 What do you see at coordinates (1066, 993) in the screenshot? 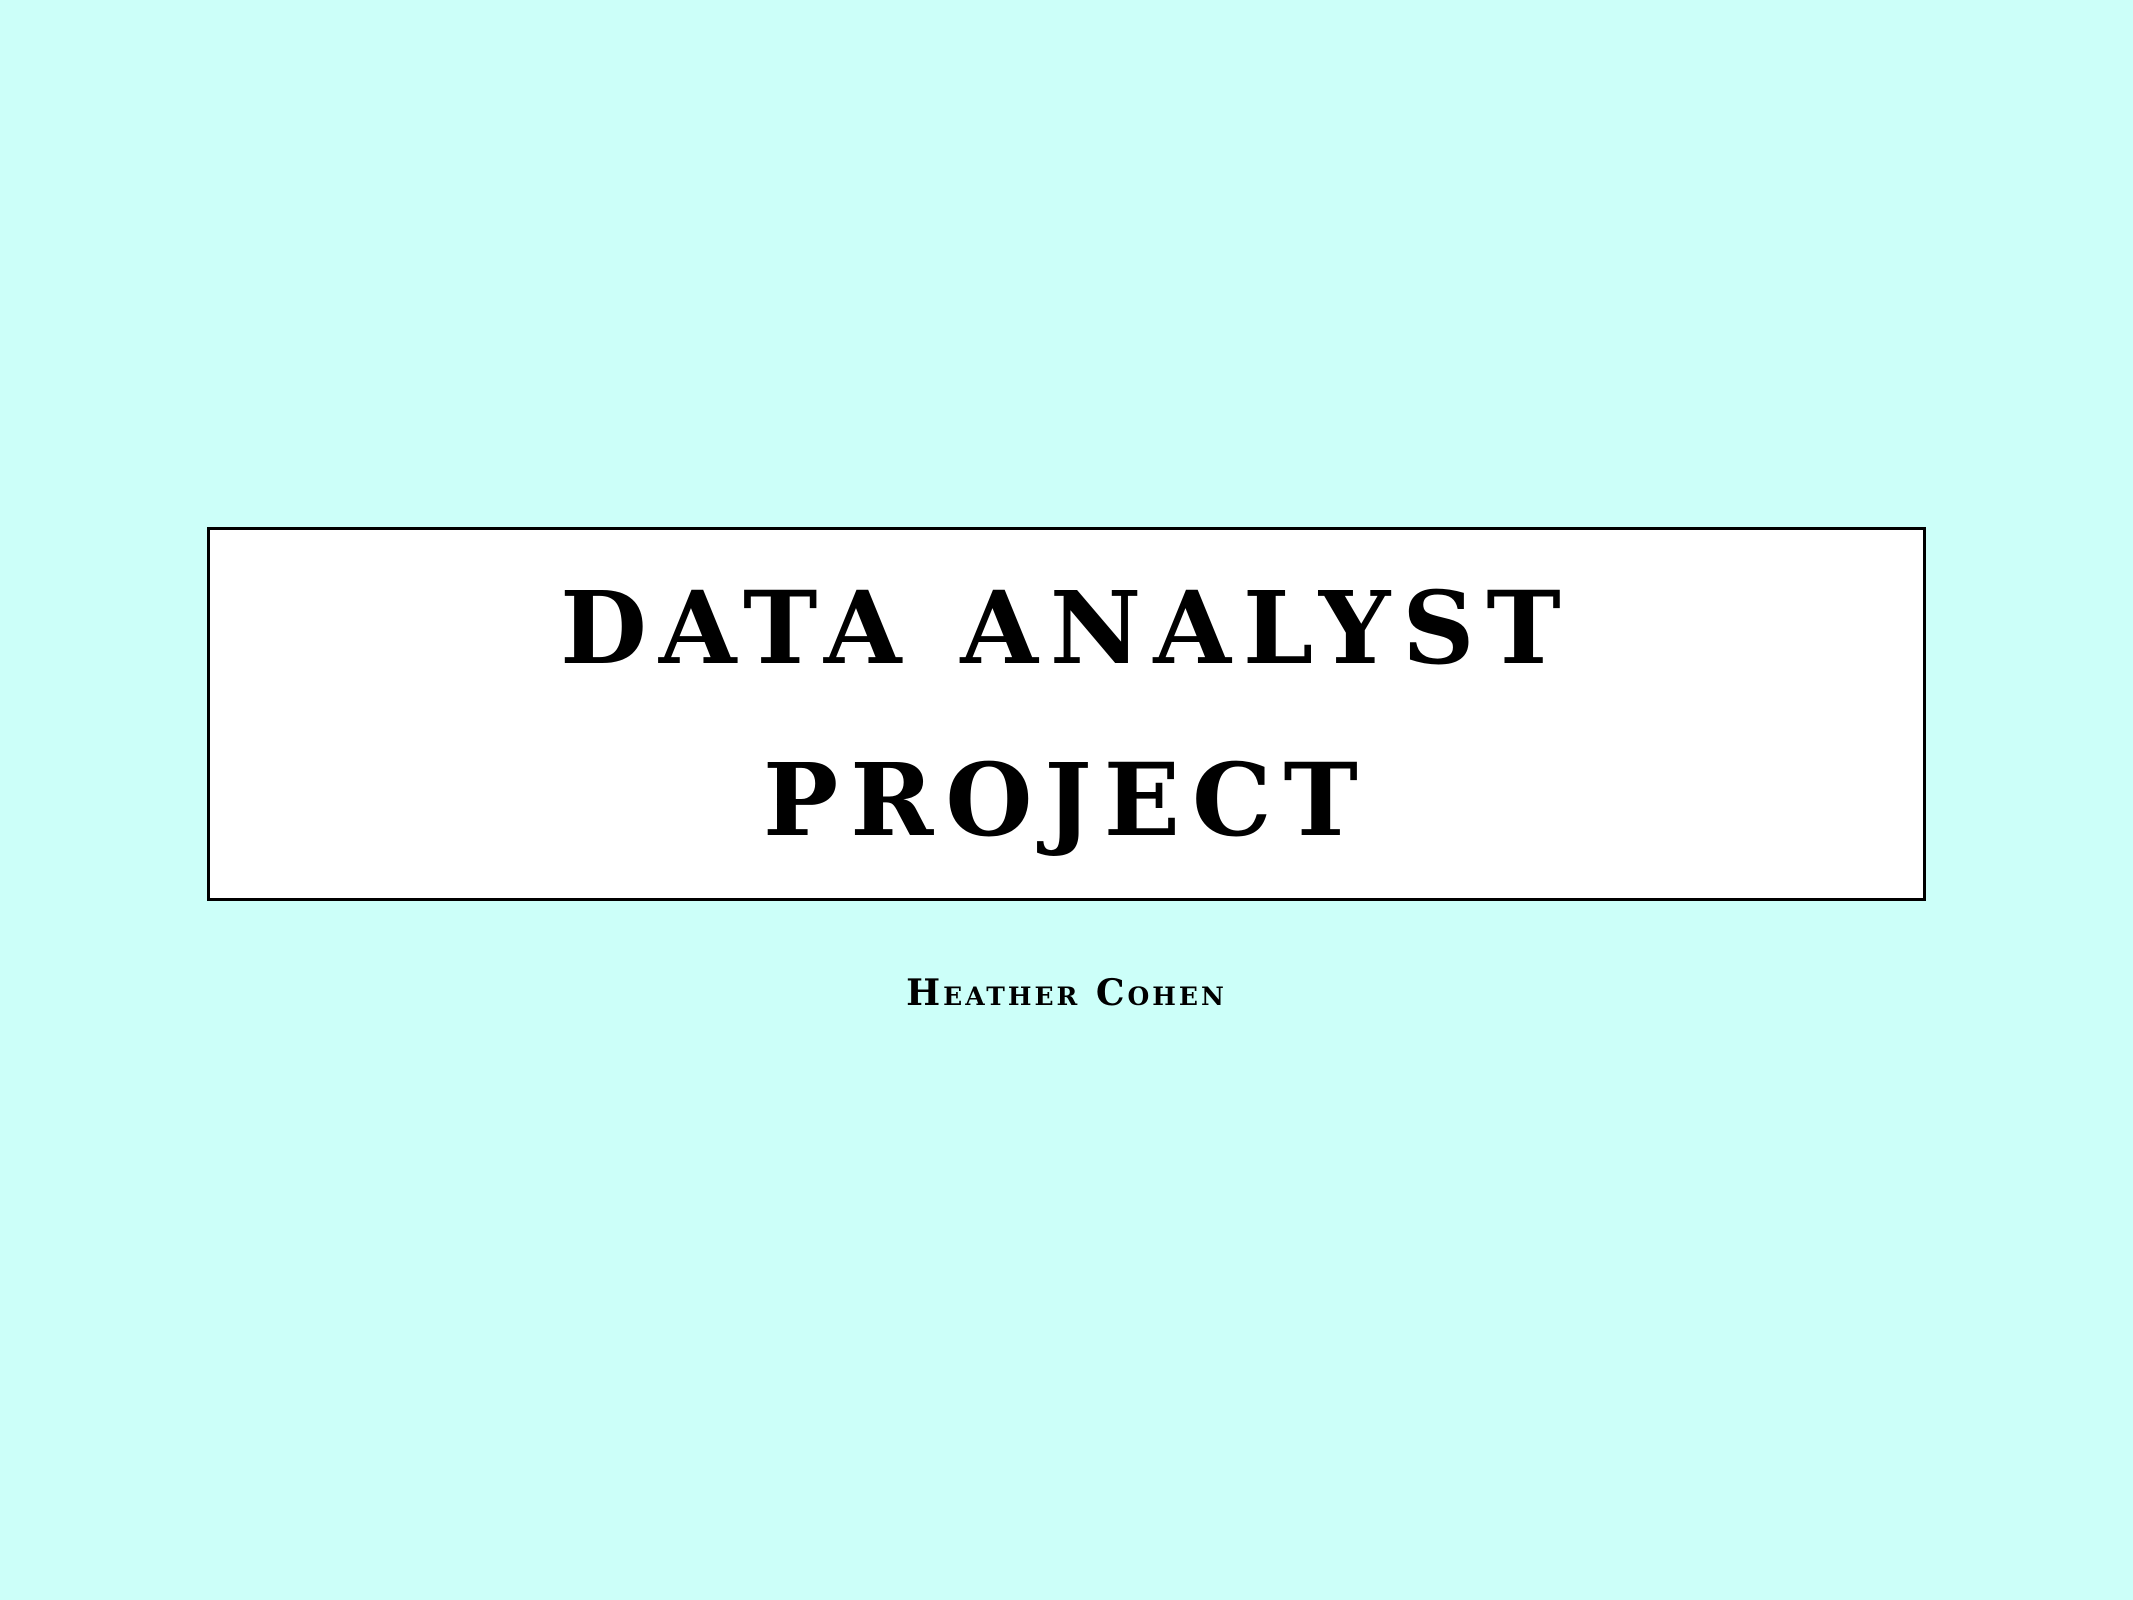
I see `author-name: Heather Cohen` at bounding box center [1066, 993].